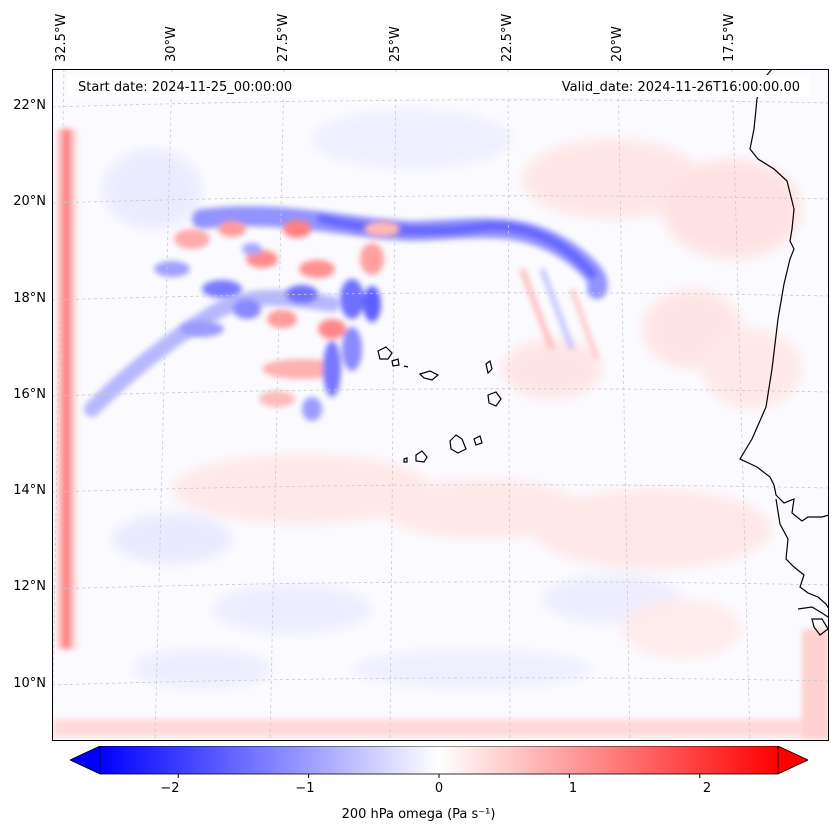 The image size is (837, 839). Describe the element at coordinates (440, 728) in the screenshot. I see `south-boundary-band` at that location.